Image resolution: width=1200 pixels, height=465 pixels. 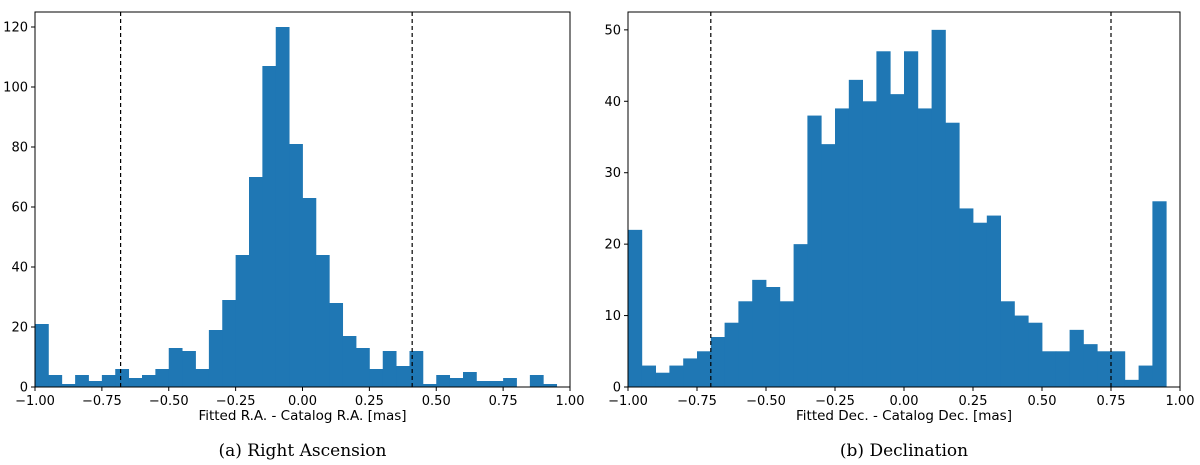 What do you see at coordinates (15, 88) in the screenshot?
I see `ra-y-tick-label: 100` at bounding box center [15, 88].